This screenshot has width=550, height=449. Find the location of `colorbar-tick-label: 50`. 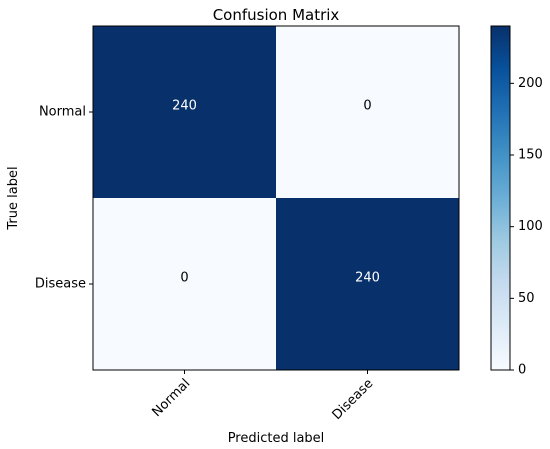

colorbar-tick-label: 50 is located at coordinates (526, 298).